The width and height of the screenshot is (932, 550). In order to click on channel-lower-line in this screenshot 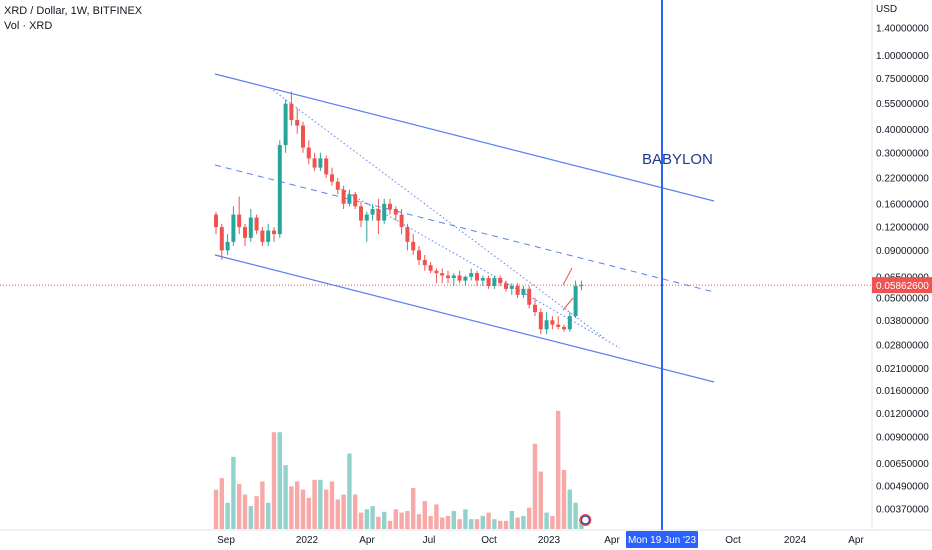, I will do `click(464, 318)`.